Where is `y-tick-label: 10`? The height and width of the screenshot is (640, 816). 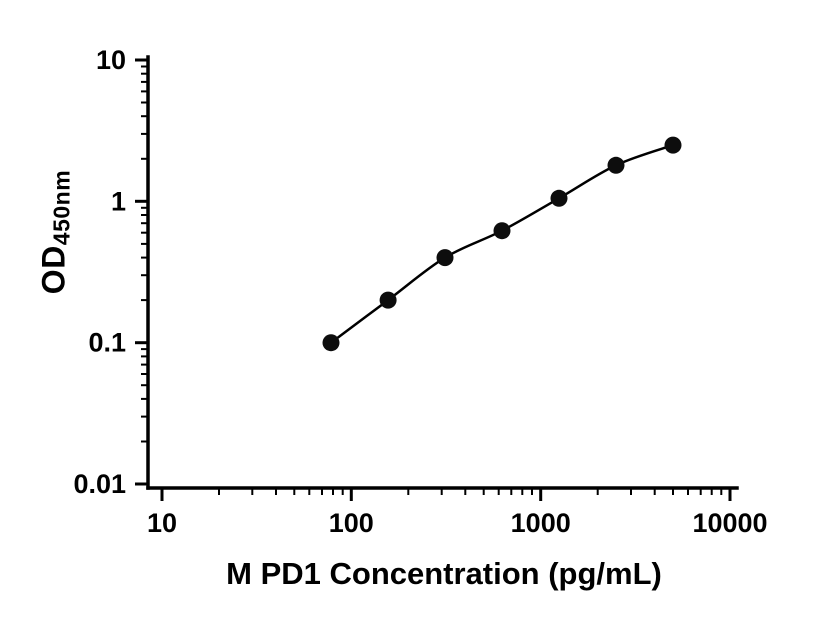 y-tick-label: 10 is located at coordinates (111, 60).